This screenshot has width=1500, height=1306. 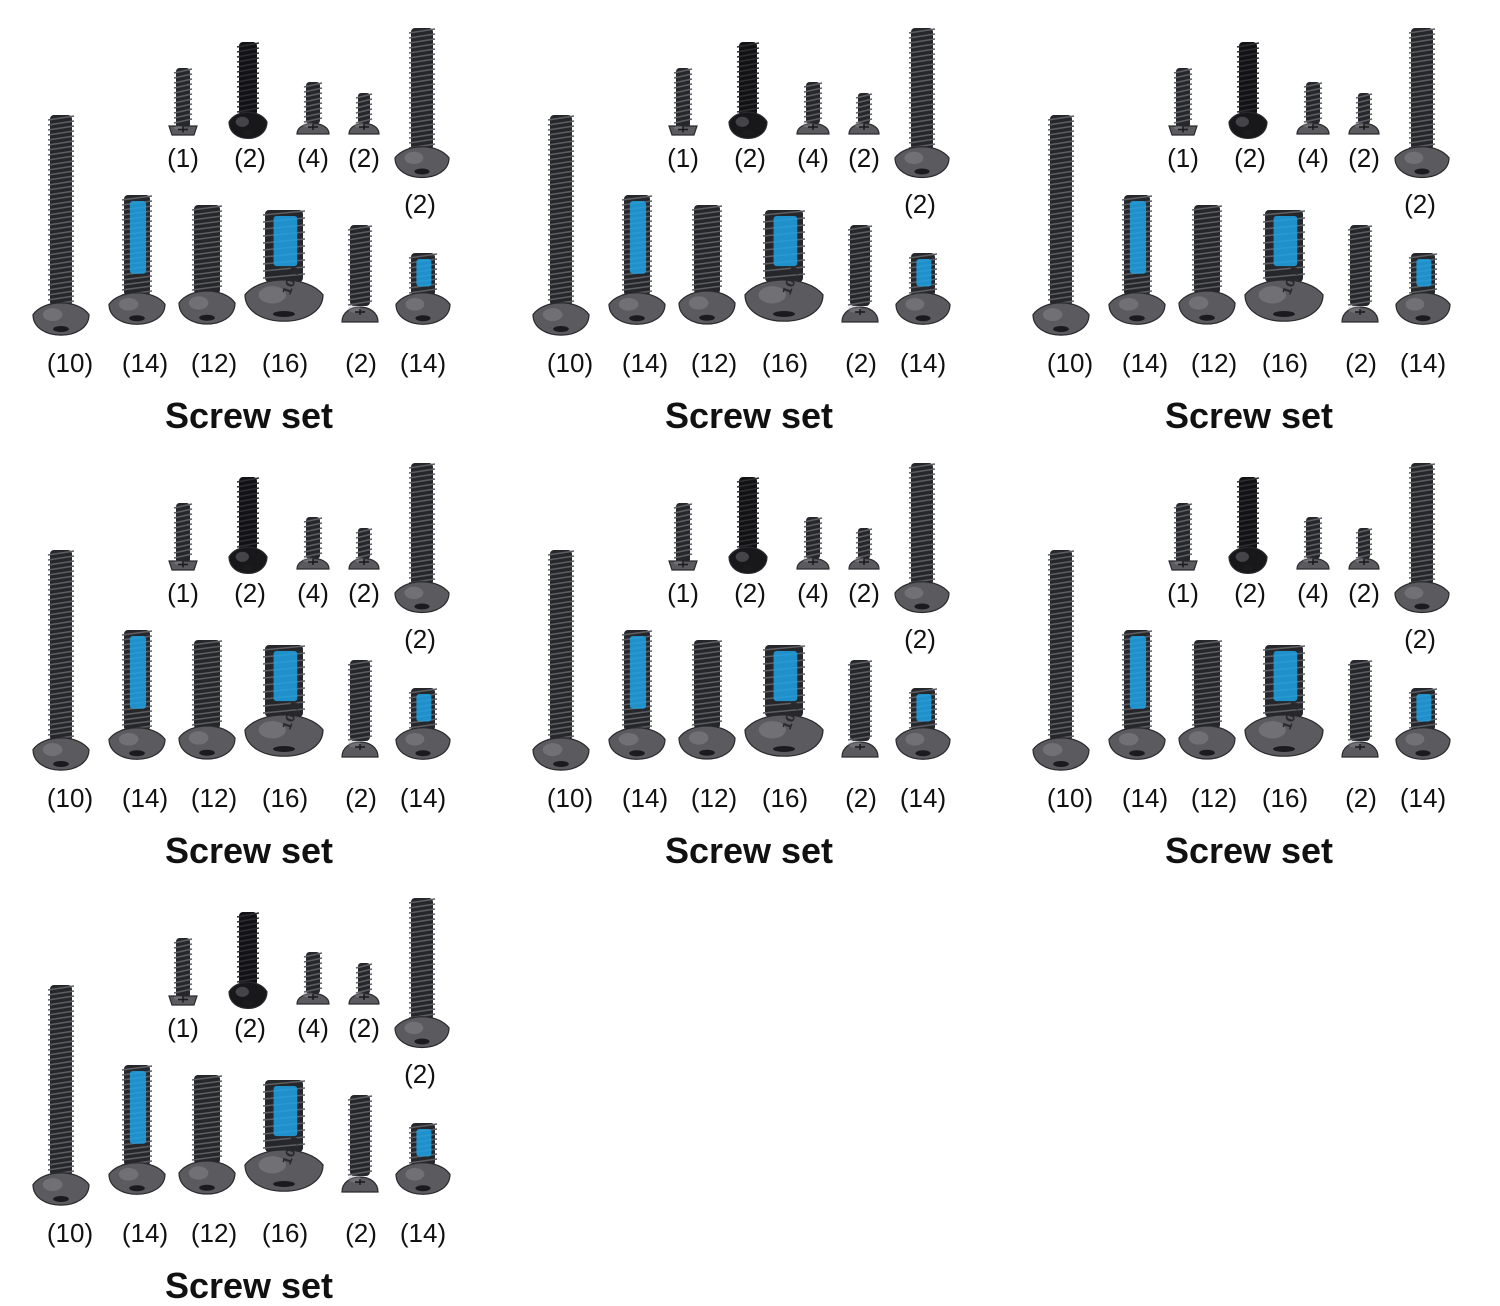 I want to click on thread-locked-screw, so click(x=423, y=289).